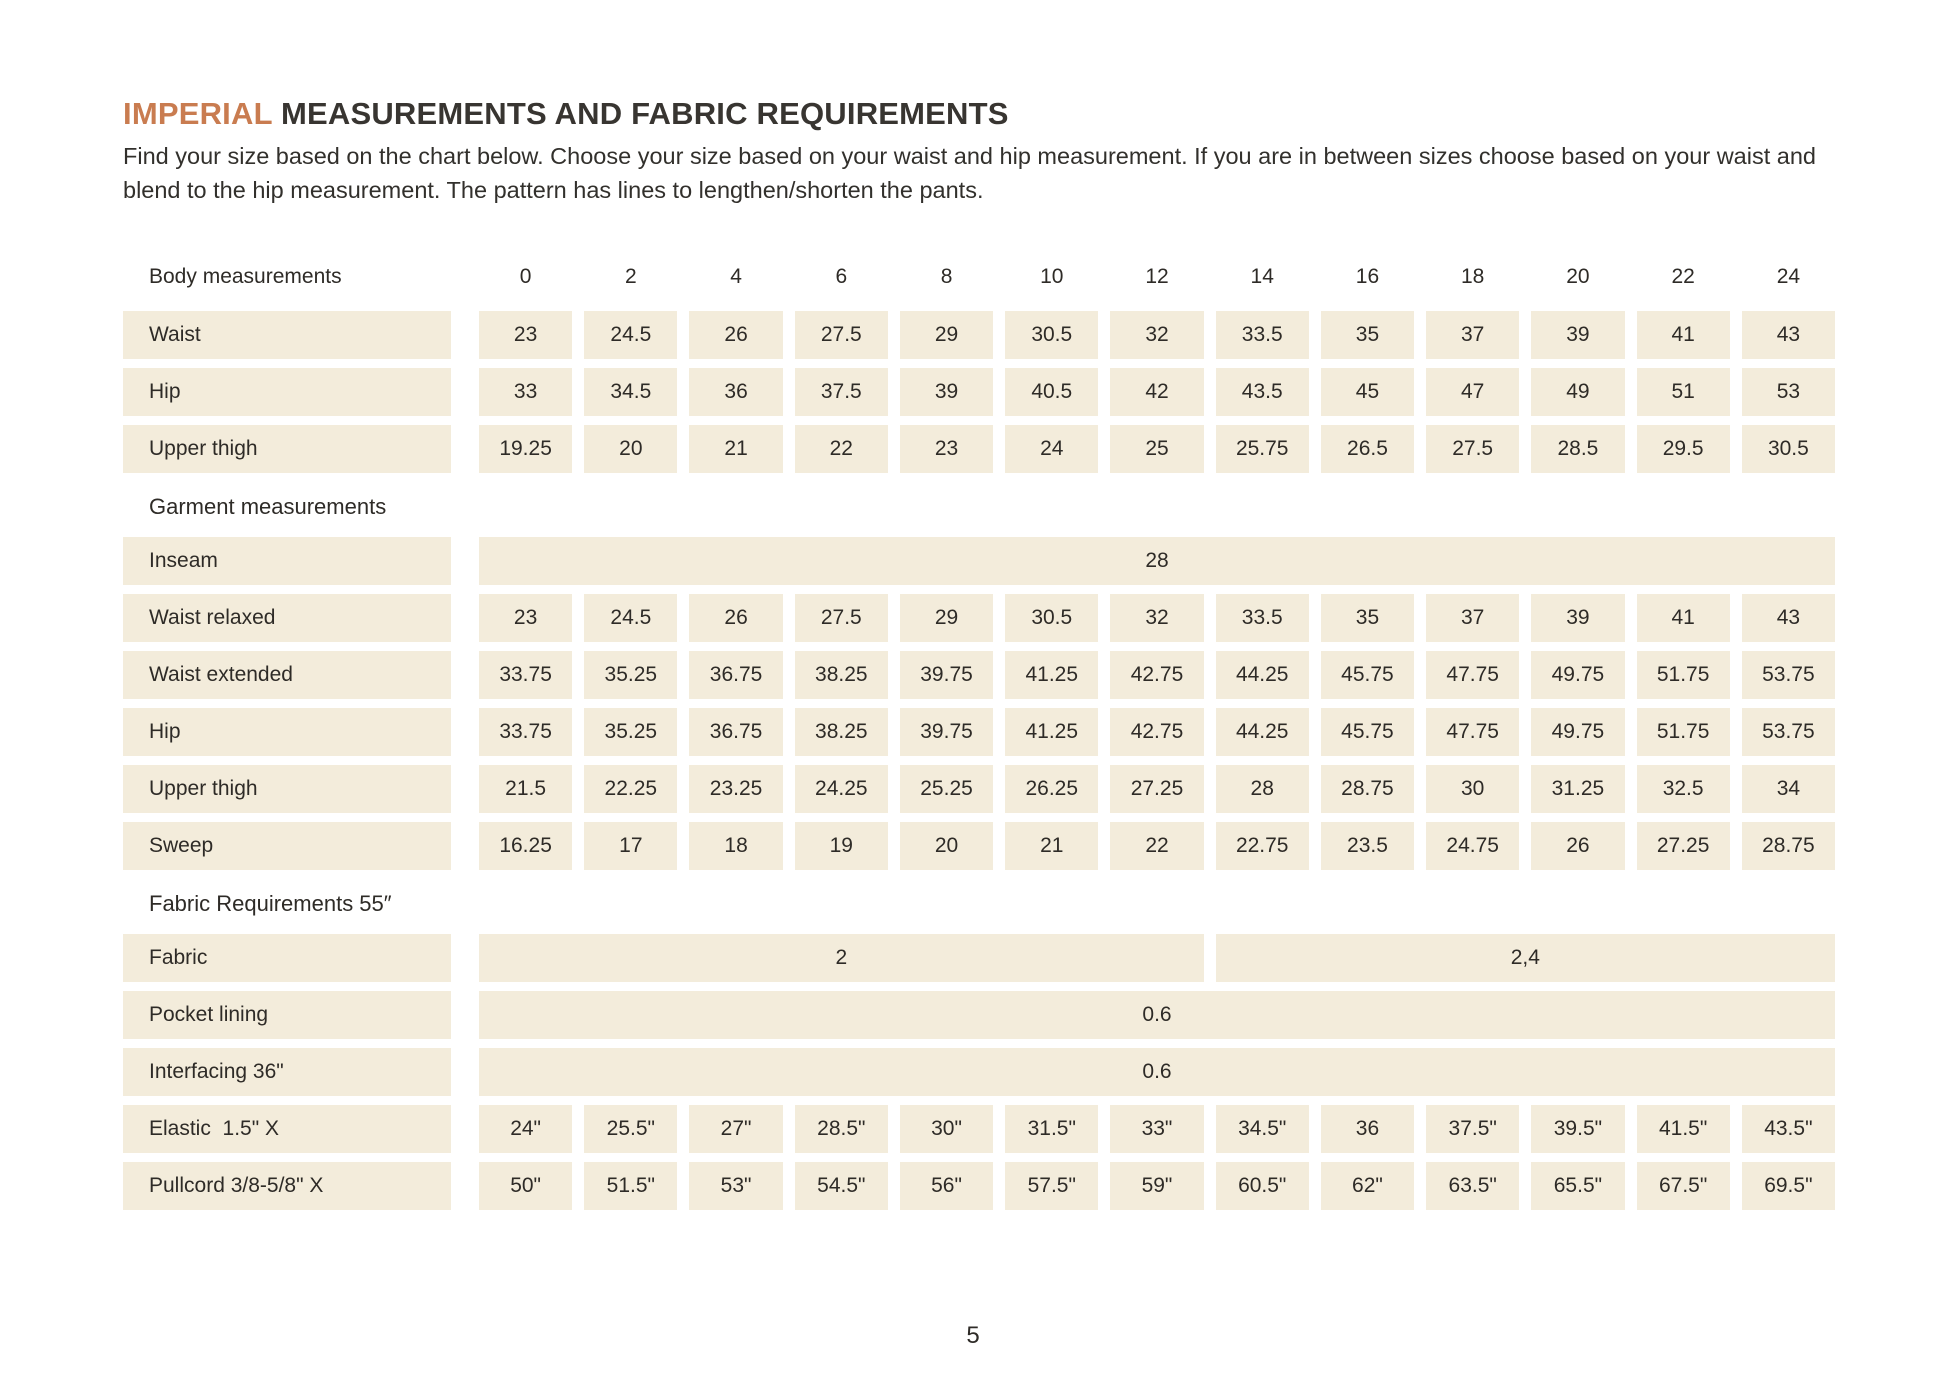  What do you see at coordinates (736, 789) in the screenshot?
I see `table-cell: 23.25` at bounding box center [736, 789].